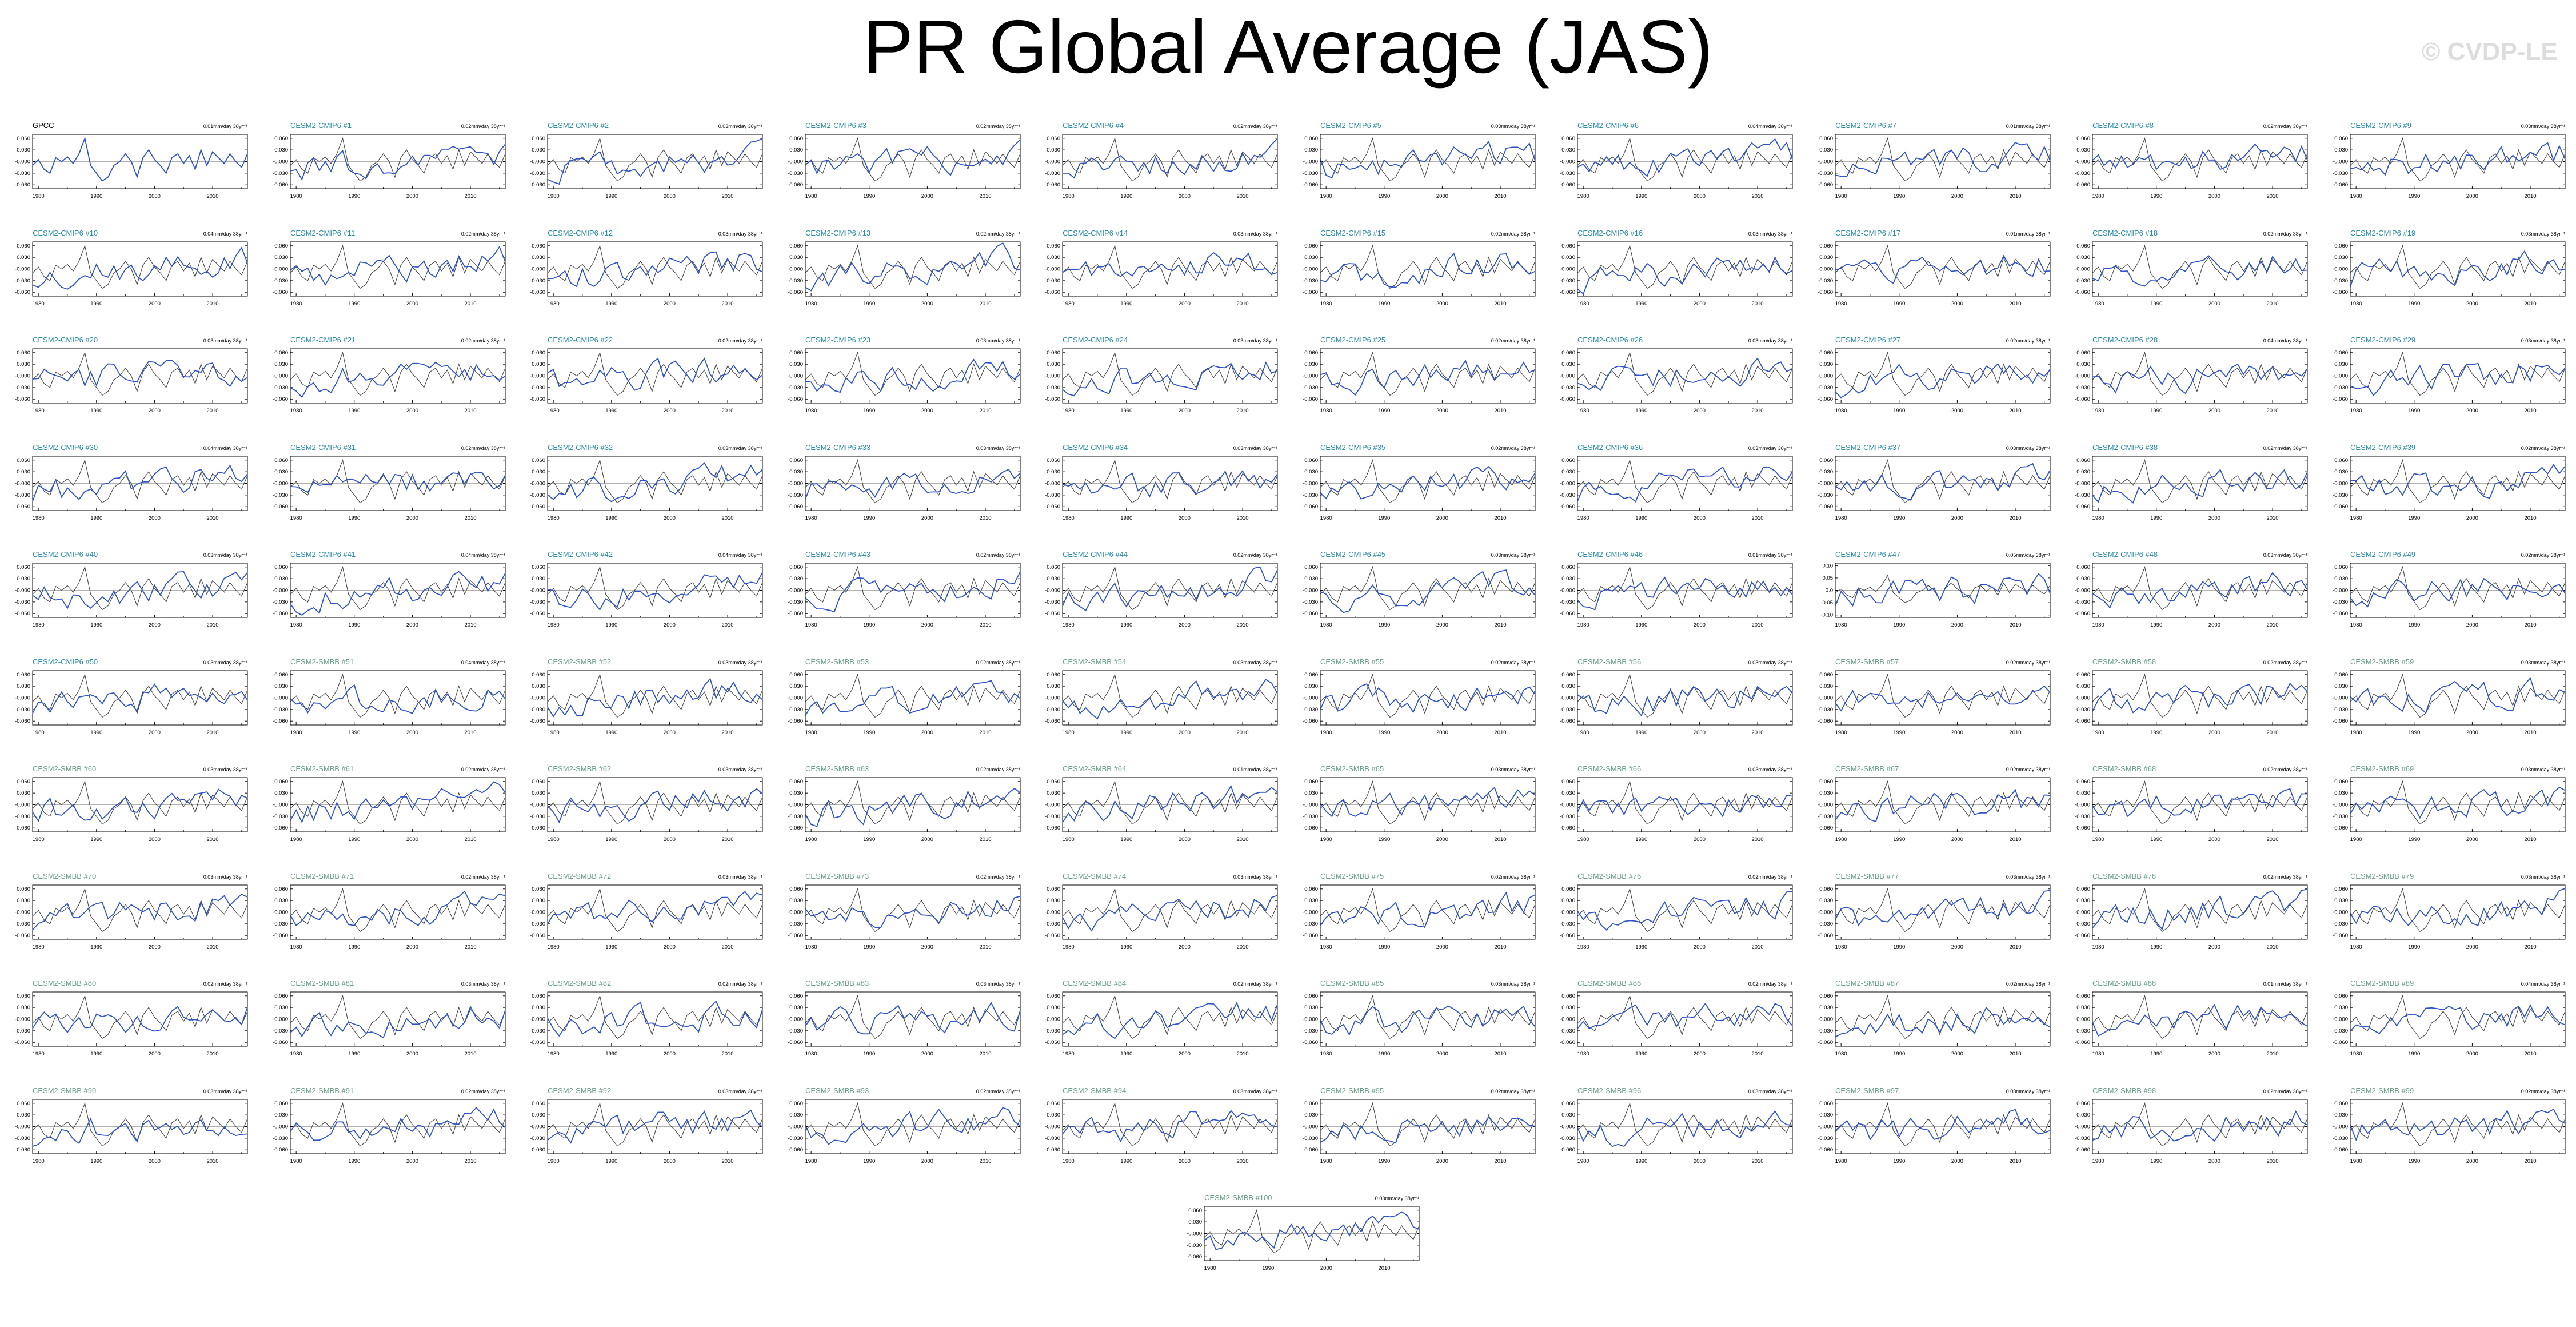  I want to click on panel-title: CESM2-SMBB #92, so click(579, 1090).